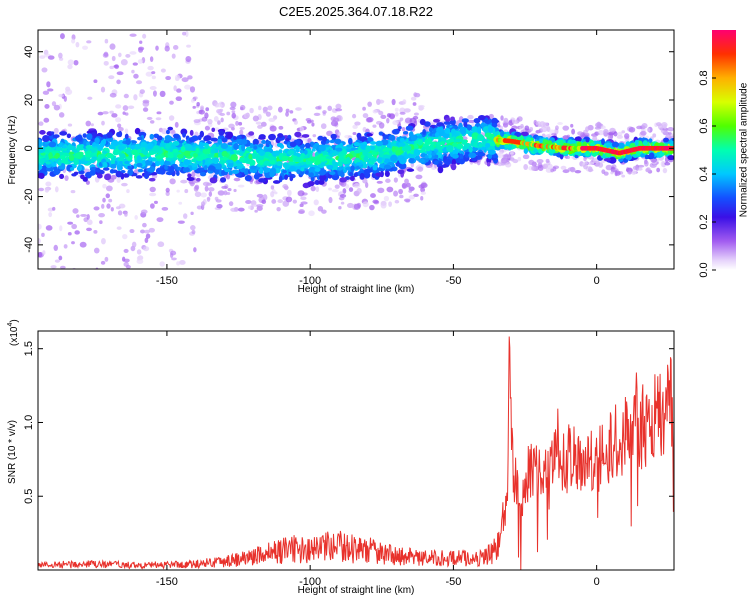 Image resolution: width=750 pixels, height=600 pixels. What do you see at coordinates (356, 590) in the screenshot?
I see `snr-x-axis-label: Height of straight line (km)` at bounding box center [356, 590].